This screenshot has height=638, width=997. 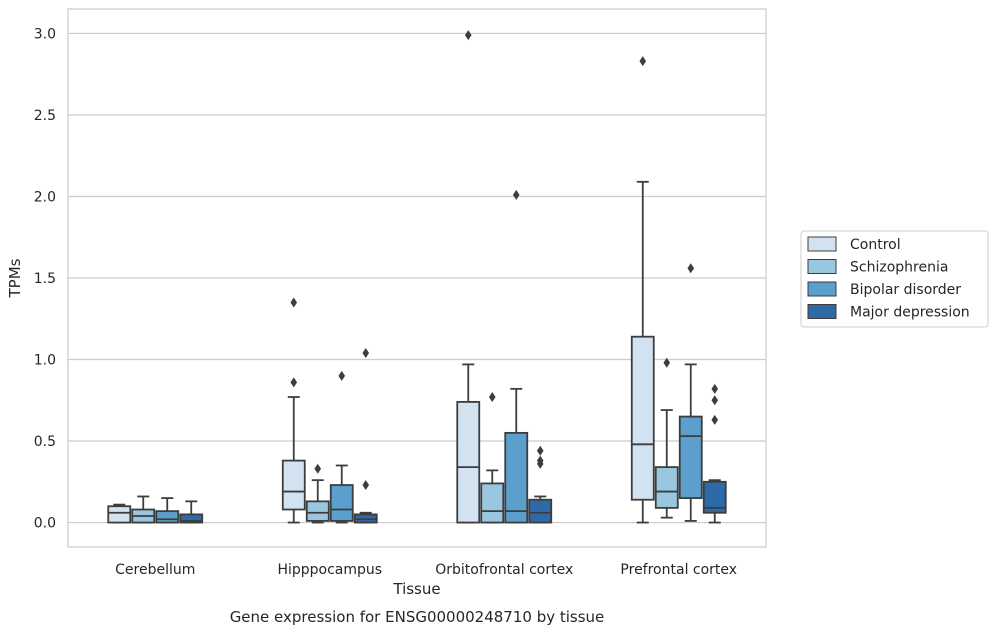 What do you see at coordinates (143, 509) in the screenshot?
I see `box-schizophrenia-cerebellum` at bounding box center [143, 509].